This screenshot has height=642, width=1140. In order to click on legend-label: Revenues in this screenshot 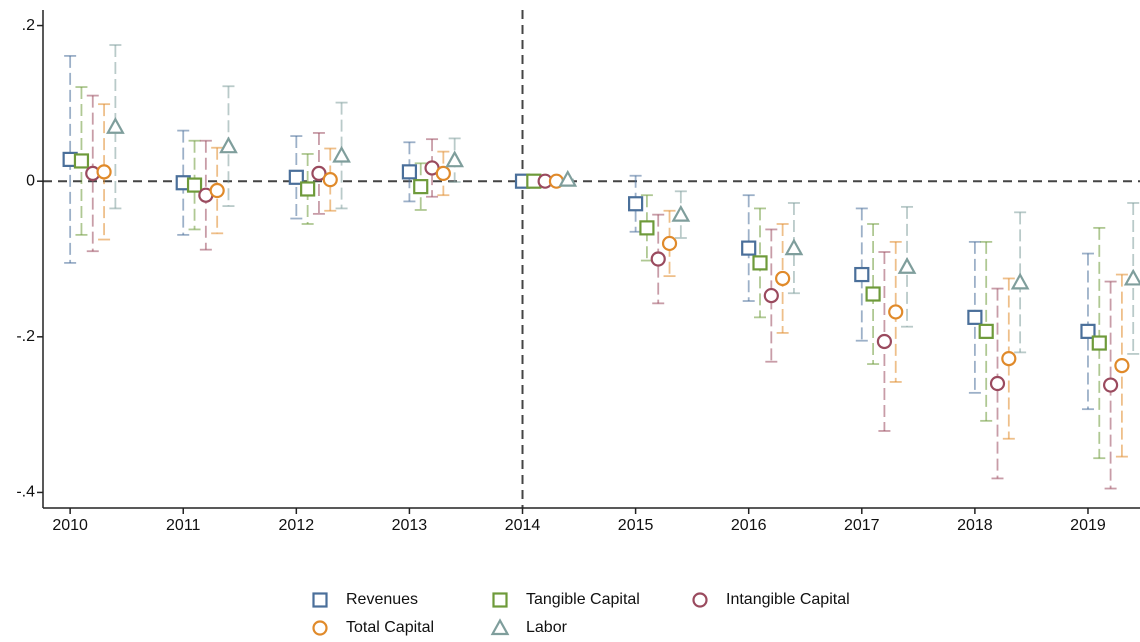, I will do `click(382, 599)`.